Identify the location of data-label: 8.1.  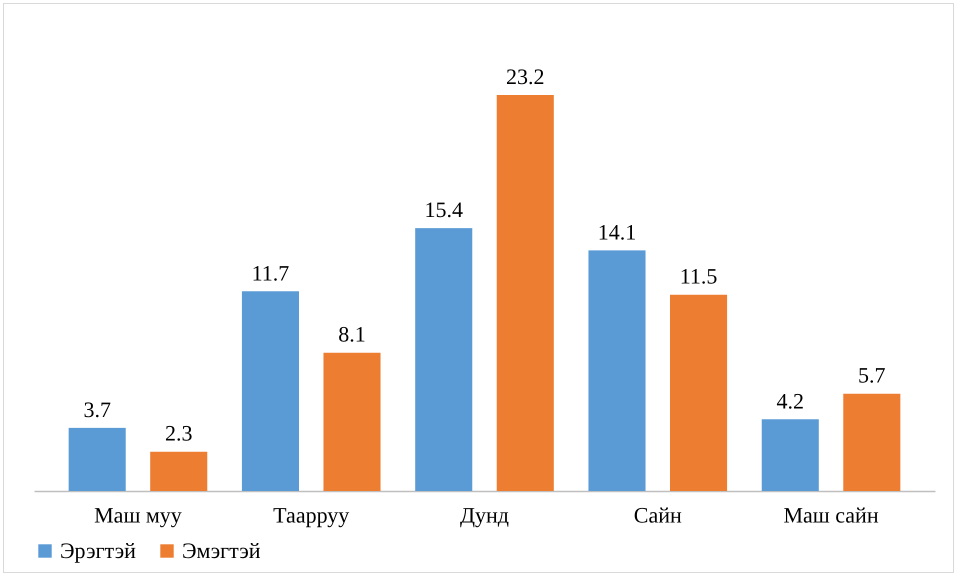
(352, 334).